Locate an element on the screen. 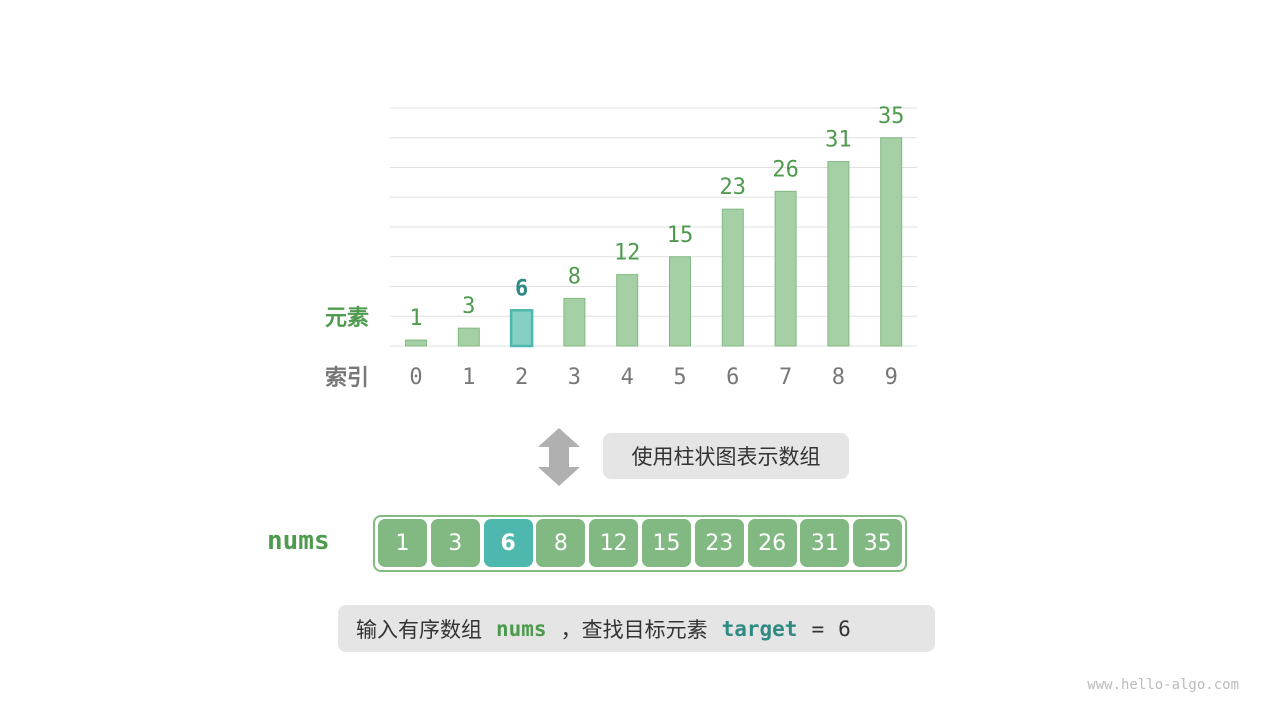  watermark: www.hello-algo.com is located at coordinates (1163, 685).